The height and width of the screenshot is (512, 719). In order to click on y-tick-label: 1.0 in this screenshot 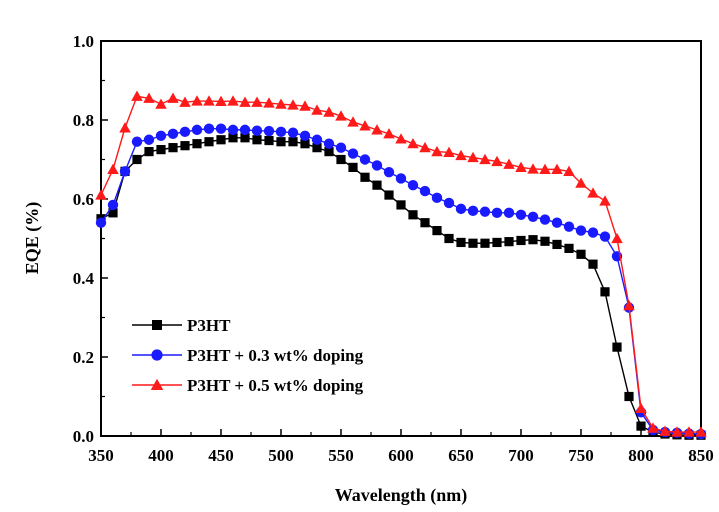, I will do `click(83, 41)`.